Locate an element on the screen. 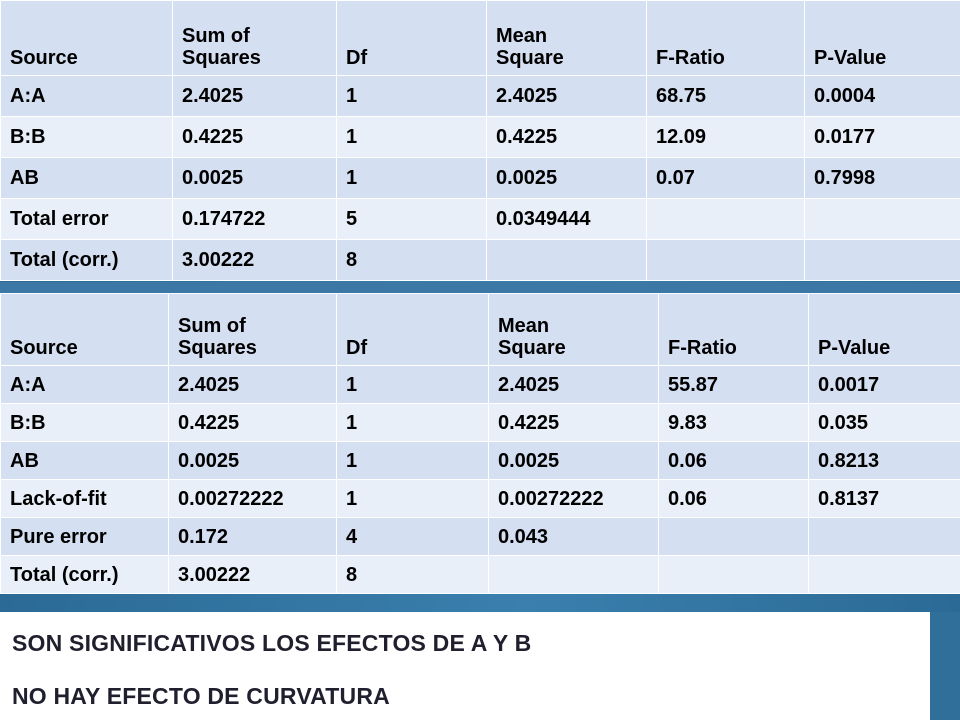 This screenshot has width=960, height=720. cell-f-ratio: 12.09 is located at coordinates (725, 137).